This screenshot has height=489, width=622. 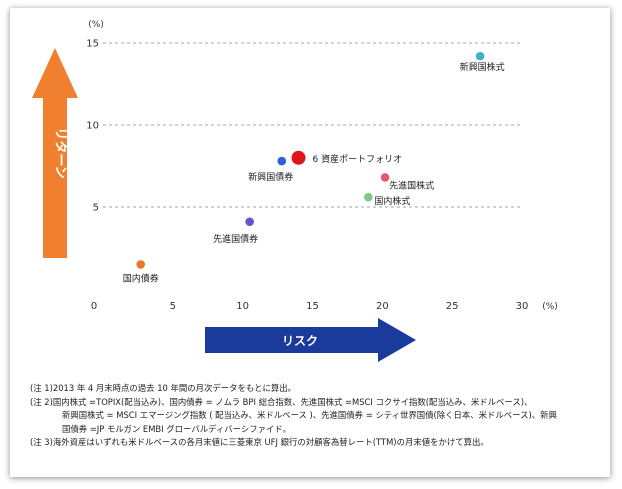 I want to click on x-tick-label: 10, so click(x=242, y=306).